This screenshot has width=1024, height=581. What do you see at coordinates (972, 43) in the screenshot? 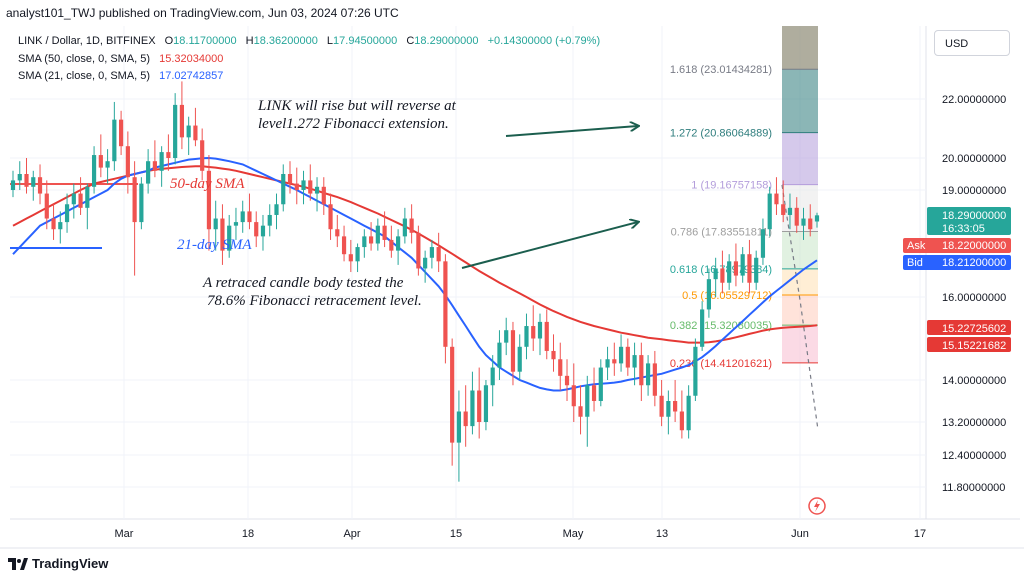
I see `currency-button: USD` at bounding box center [972, 43].